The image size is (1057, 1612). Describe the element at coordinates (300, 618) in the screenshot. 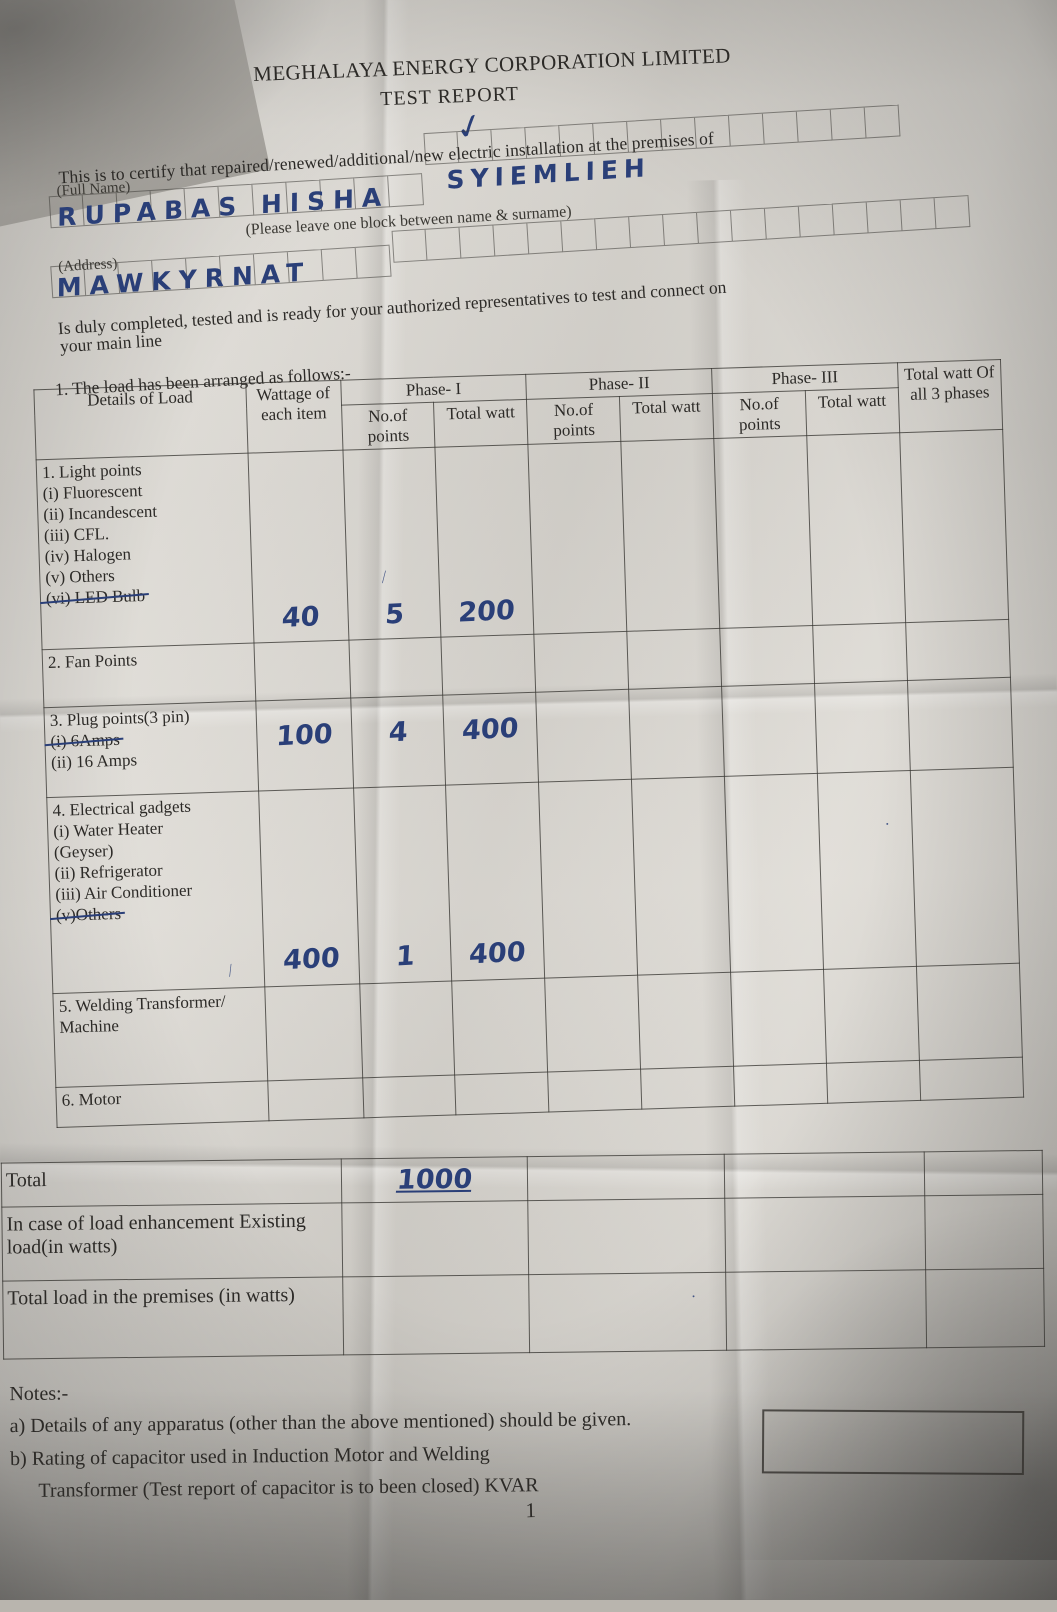

I see `handwritten-value: 40` at that location.